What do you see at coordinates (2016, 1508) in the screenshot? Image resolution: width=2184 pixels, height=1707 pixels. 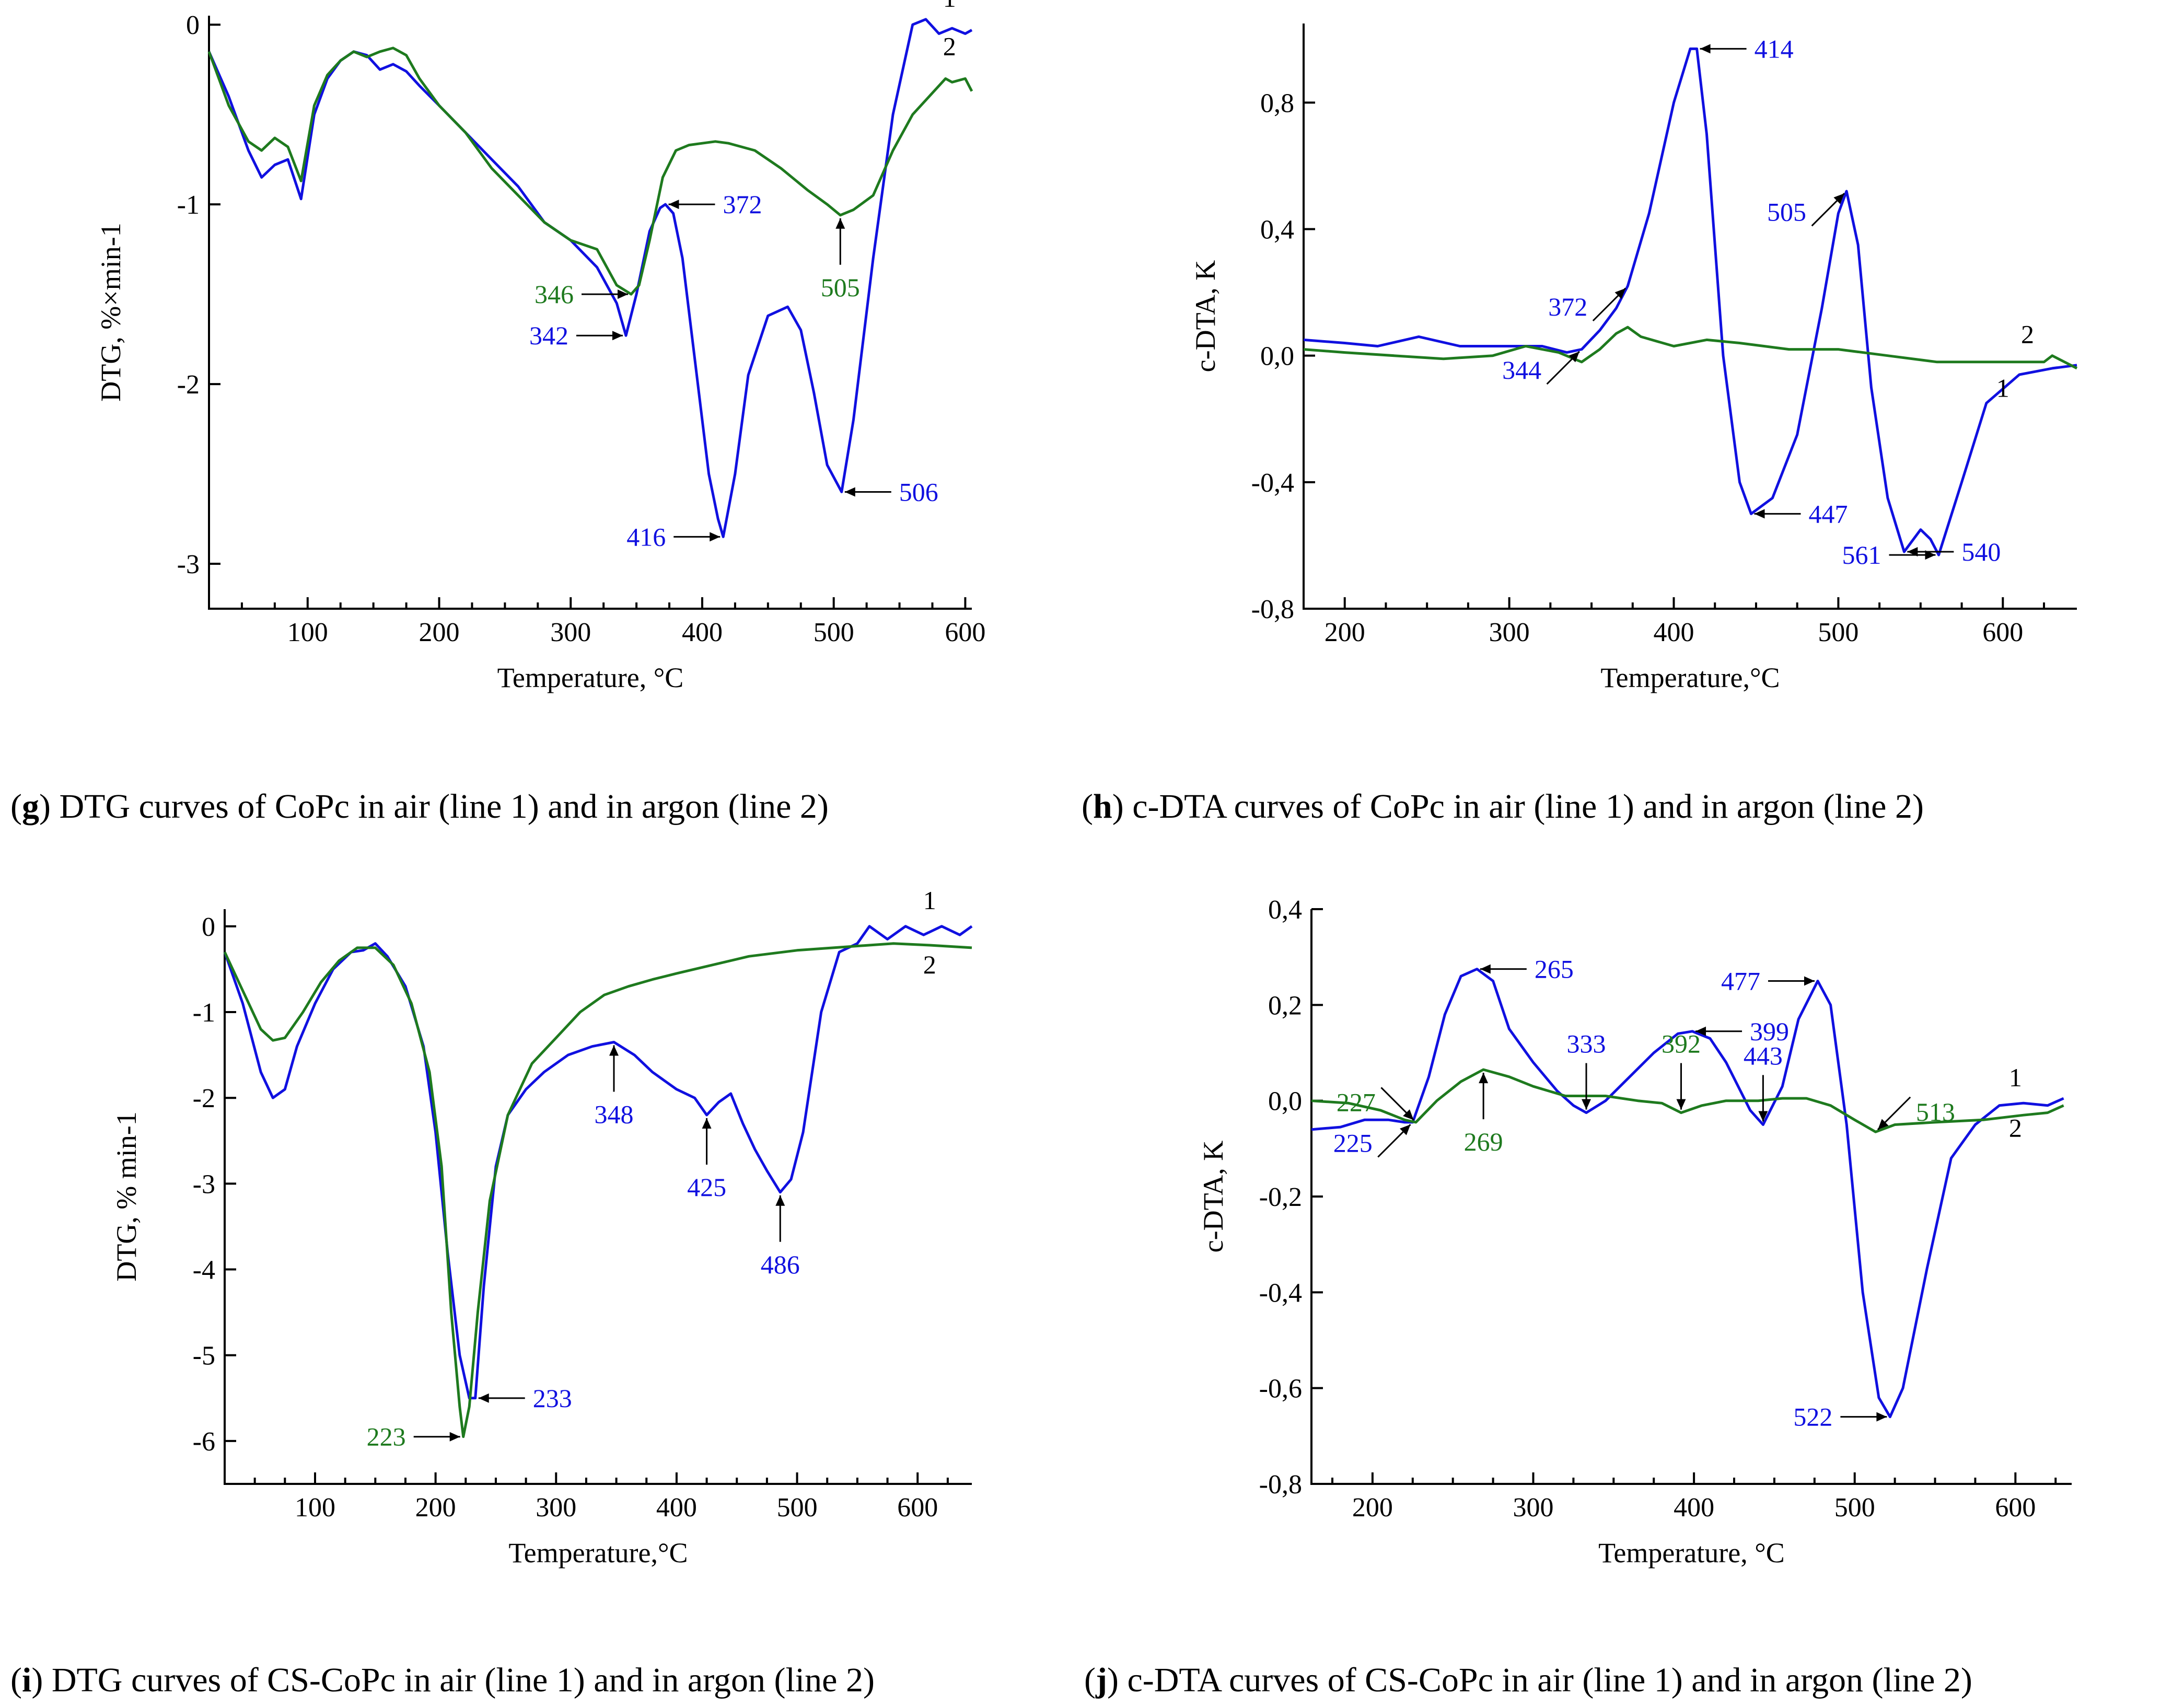 I see `chart-j-xtick-label-600: 600` at bounding box center [2016, 1508].